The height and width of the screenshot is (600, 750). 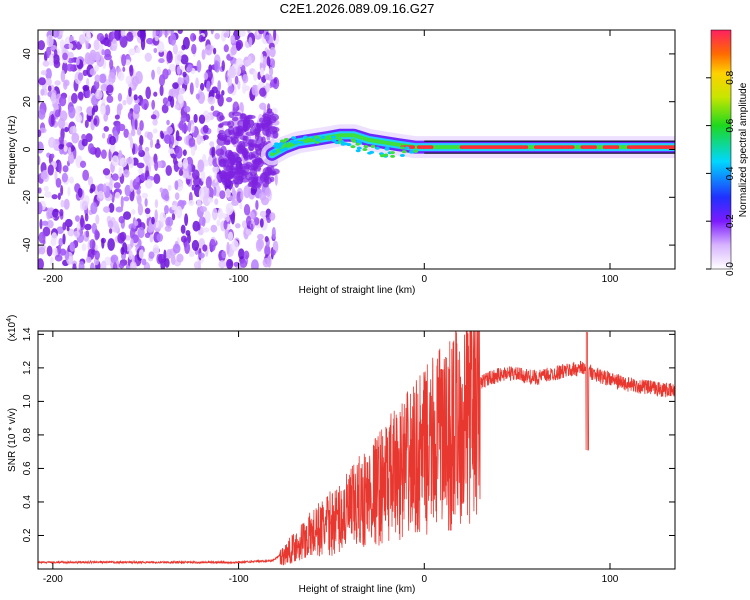 What do you see at coordinates (357, 290) in the screenshot?
I see `spectrogram-x-axis-label: Height of straight line (km)` at bounding box center [357, 290].